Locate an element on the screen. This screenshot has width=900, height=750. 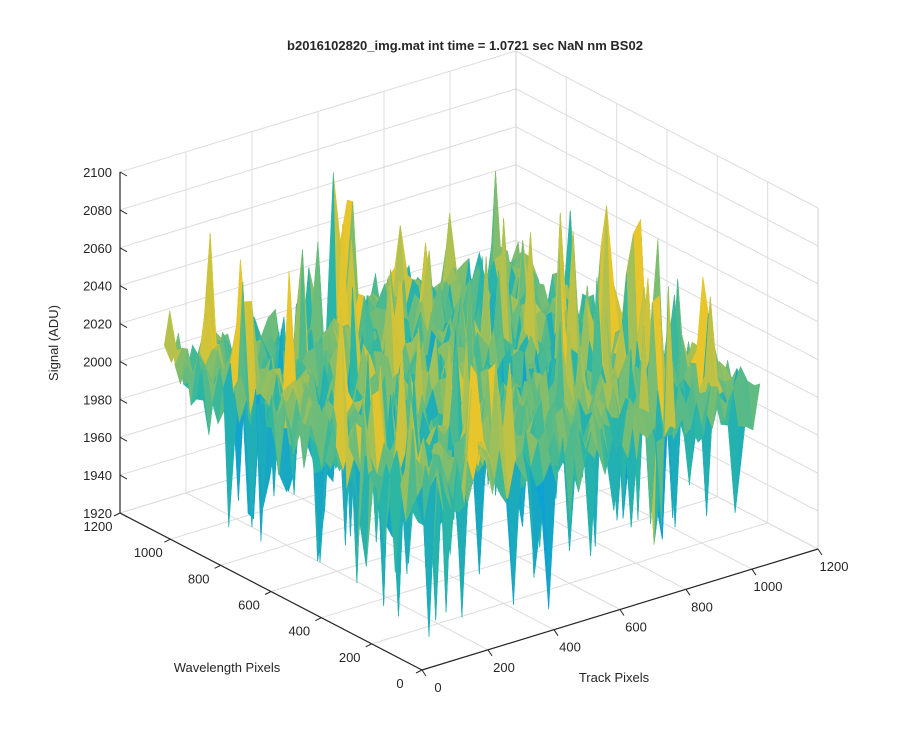
x-tick-label: 600 is located at coordinates (636, 627).